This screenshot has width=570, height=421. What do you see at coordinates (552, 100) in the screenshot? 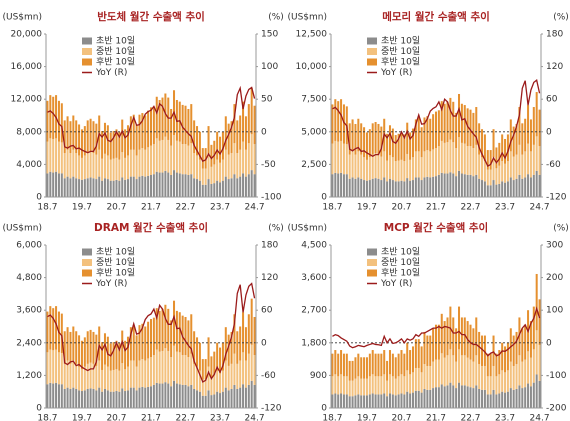
I see `y2-tick-label: 60` at bounding box center [552, 100].